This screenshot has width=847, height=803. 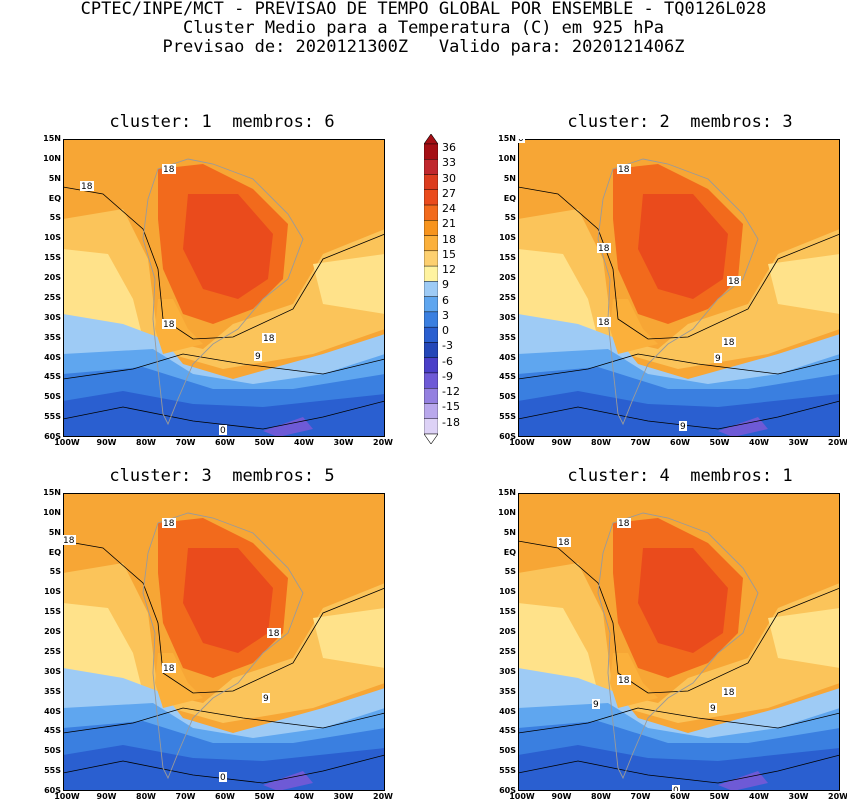 I want to click on lon-tick: 90W, so click(x=106, y=796).